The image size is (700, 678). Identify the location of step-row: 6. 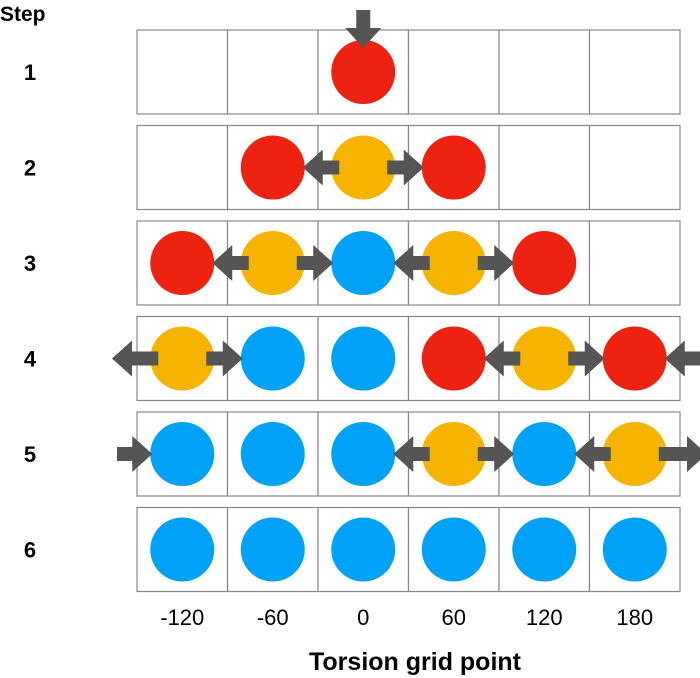
(352, 549).